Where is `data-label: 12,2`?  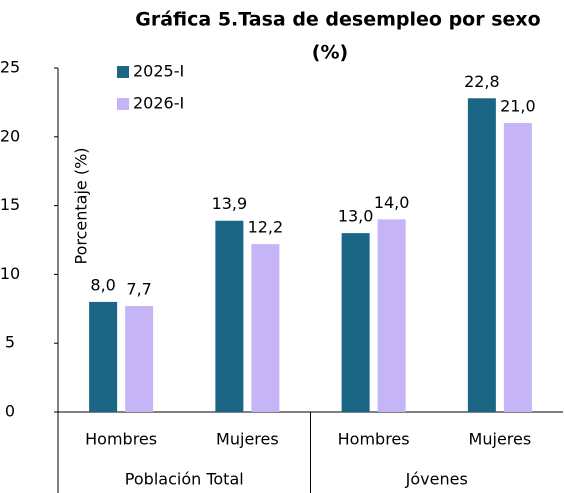 data-label: 12,2 is located at coordinates (266, 227).